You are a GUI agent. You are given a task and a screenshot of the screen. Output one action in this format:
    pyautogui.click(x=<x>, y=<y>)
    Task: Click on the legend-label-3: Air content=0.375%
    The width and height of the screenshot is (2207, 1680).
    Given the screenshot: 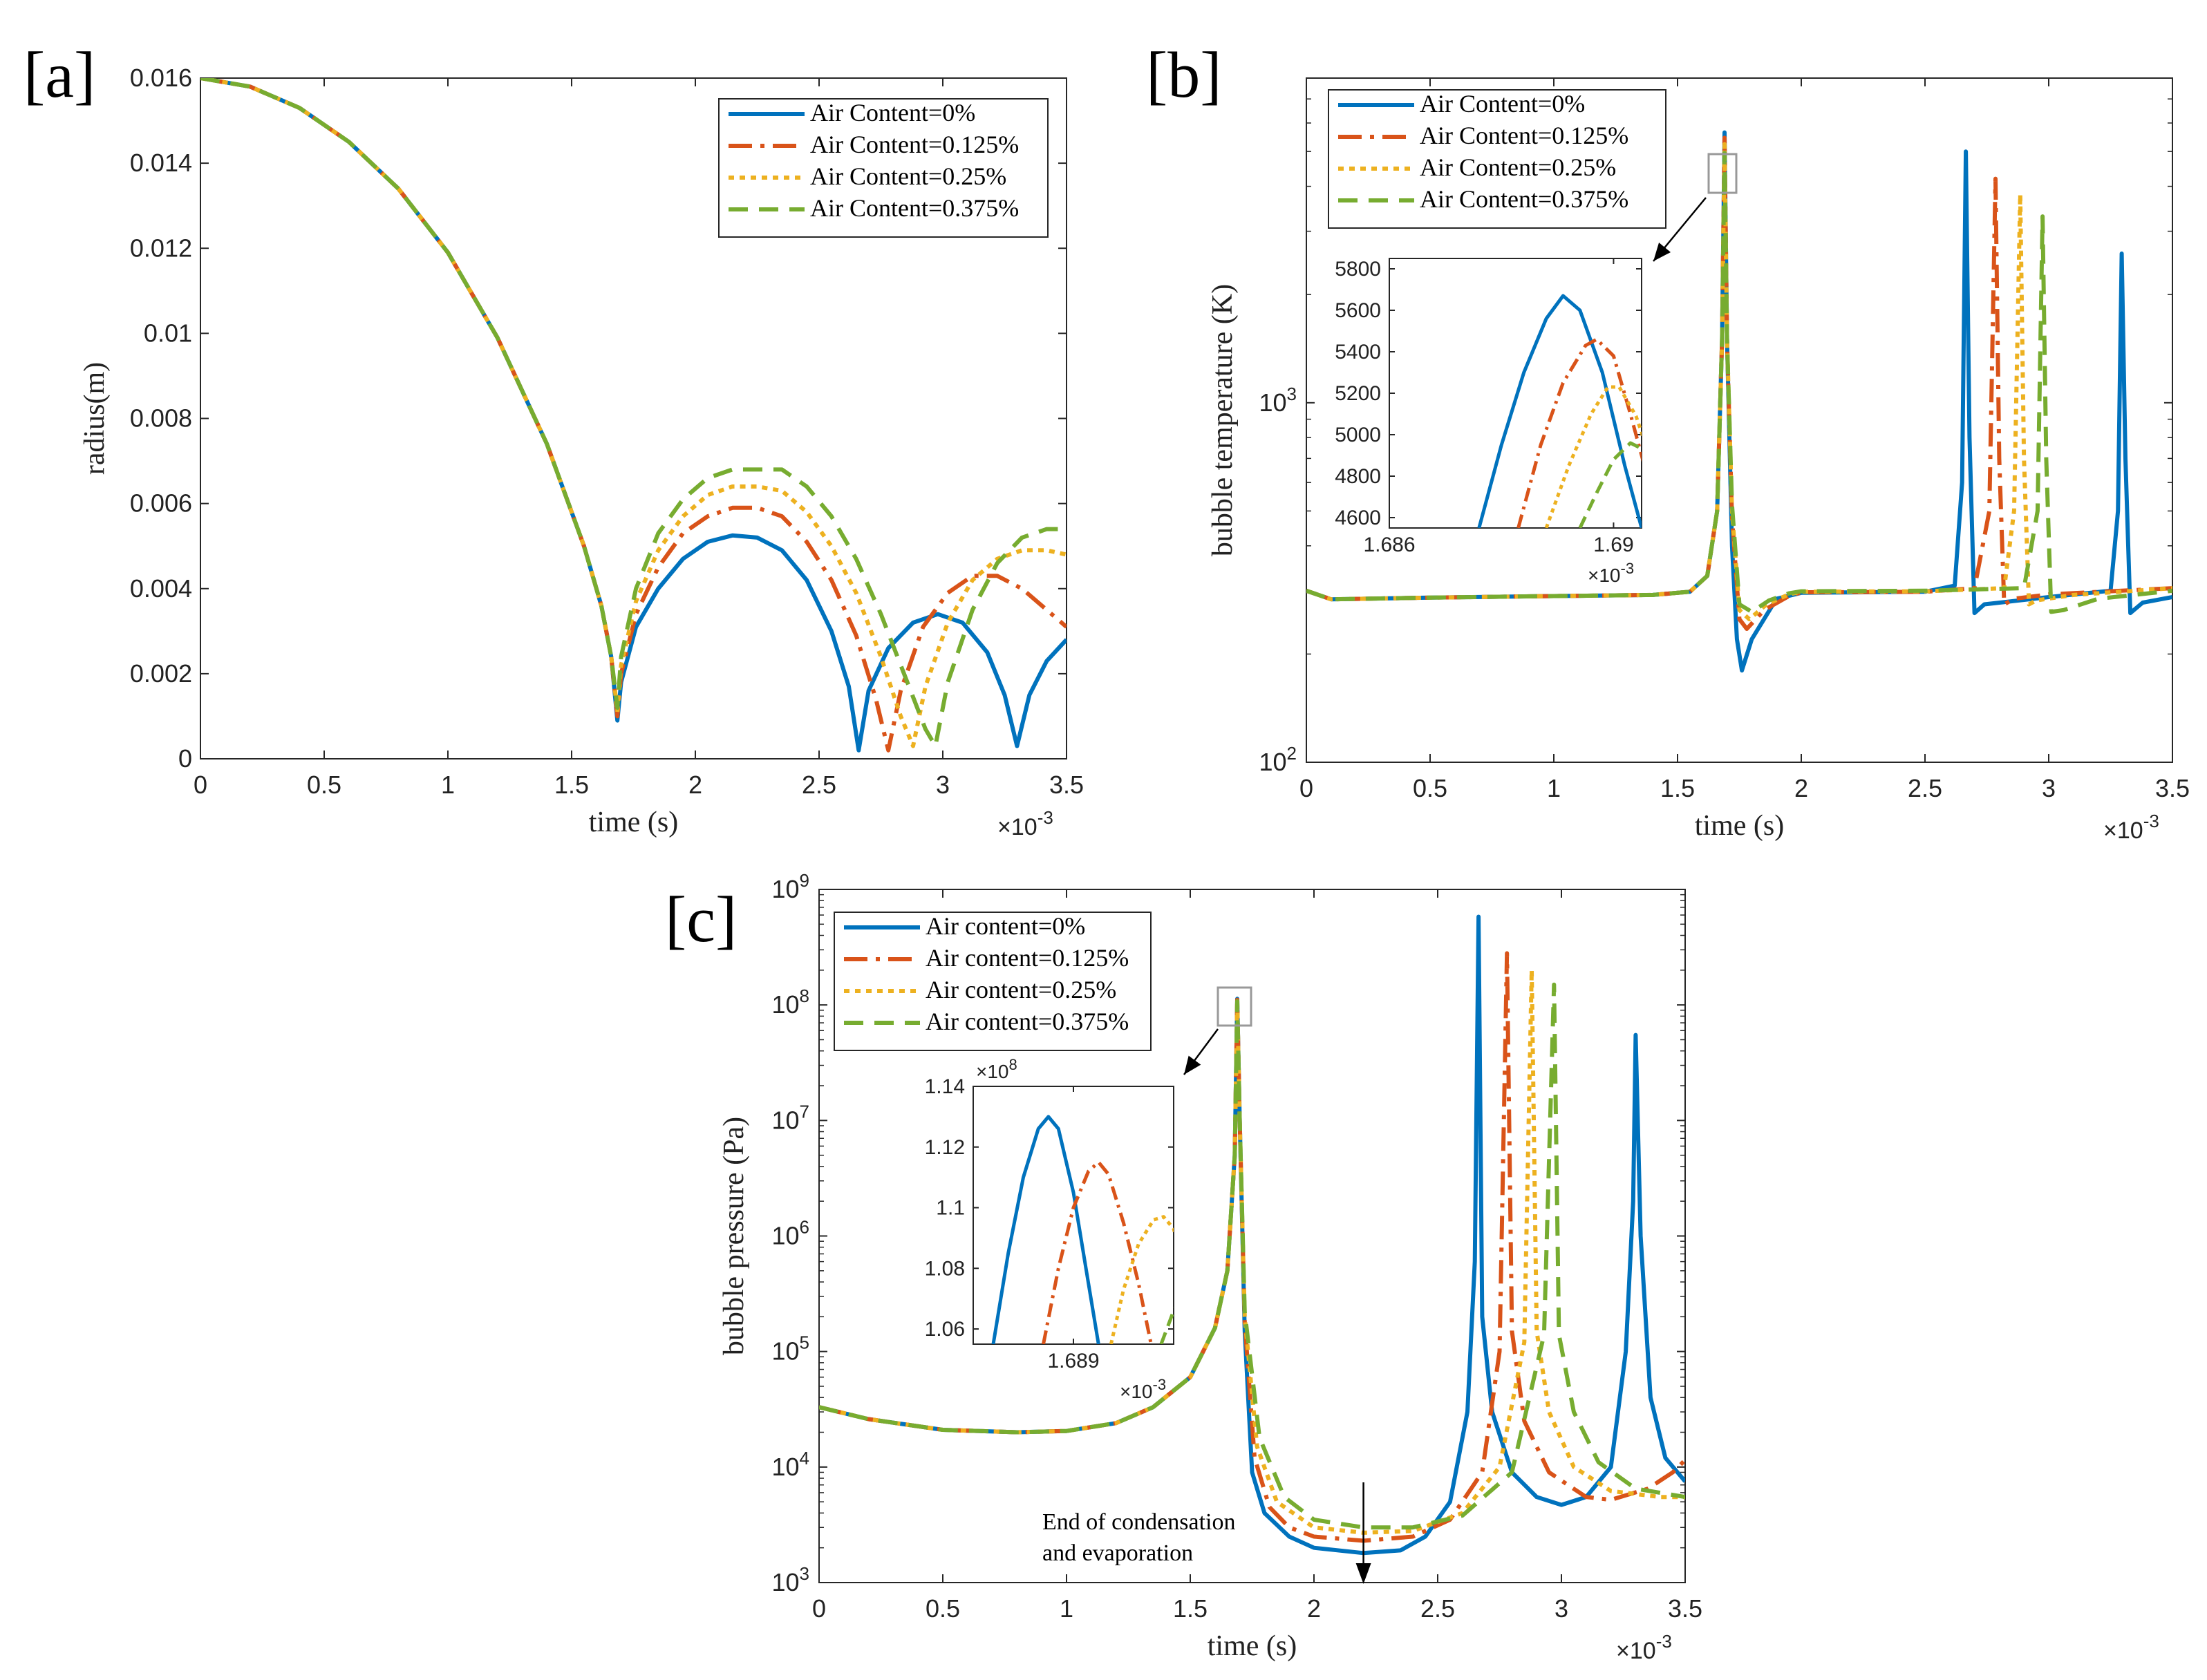 What is the action you would take?
    pyautogui.click(x=1027, y=1021)
    